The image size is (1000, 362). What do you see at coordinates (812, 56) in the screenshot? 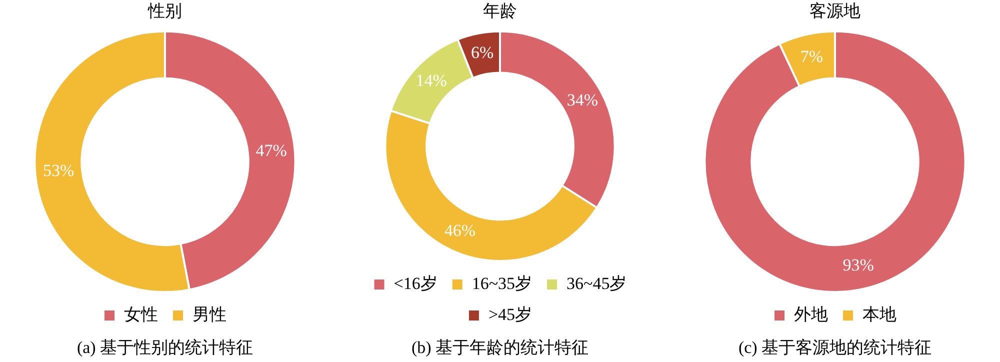
I see `data-label: 7%` at bounding box center [812, 56].